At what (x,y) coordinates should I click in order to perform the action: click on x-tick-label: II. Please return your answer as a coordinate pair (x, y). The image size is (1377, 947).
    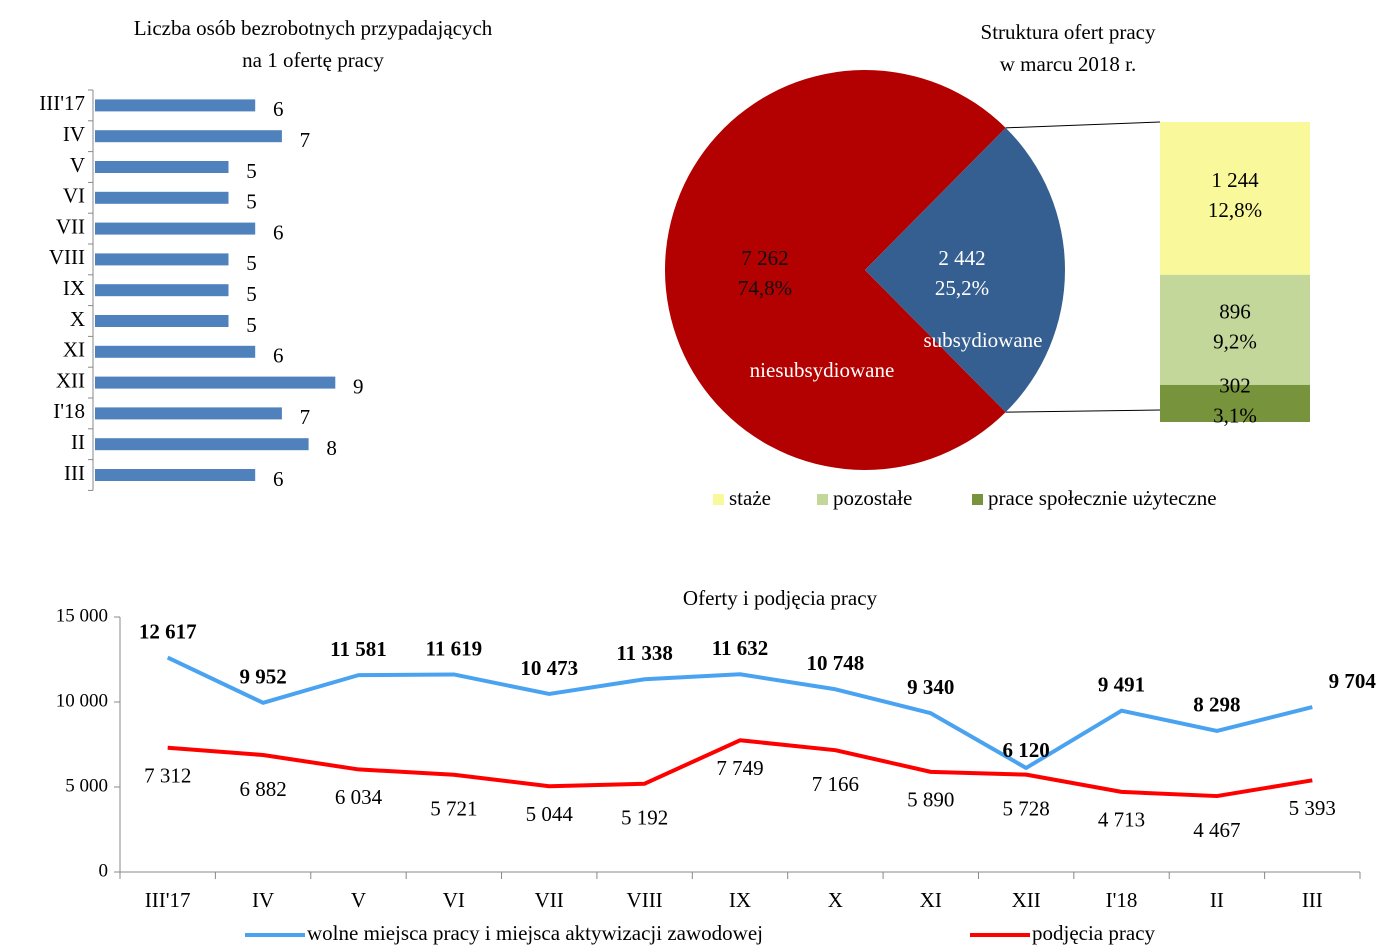
    Looking at the image, I should click on (1217, 900).